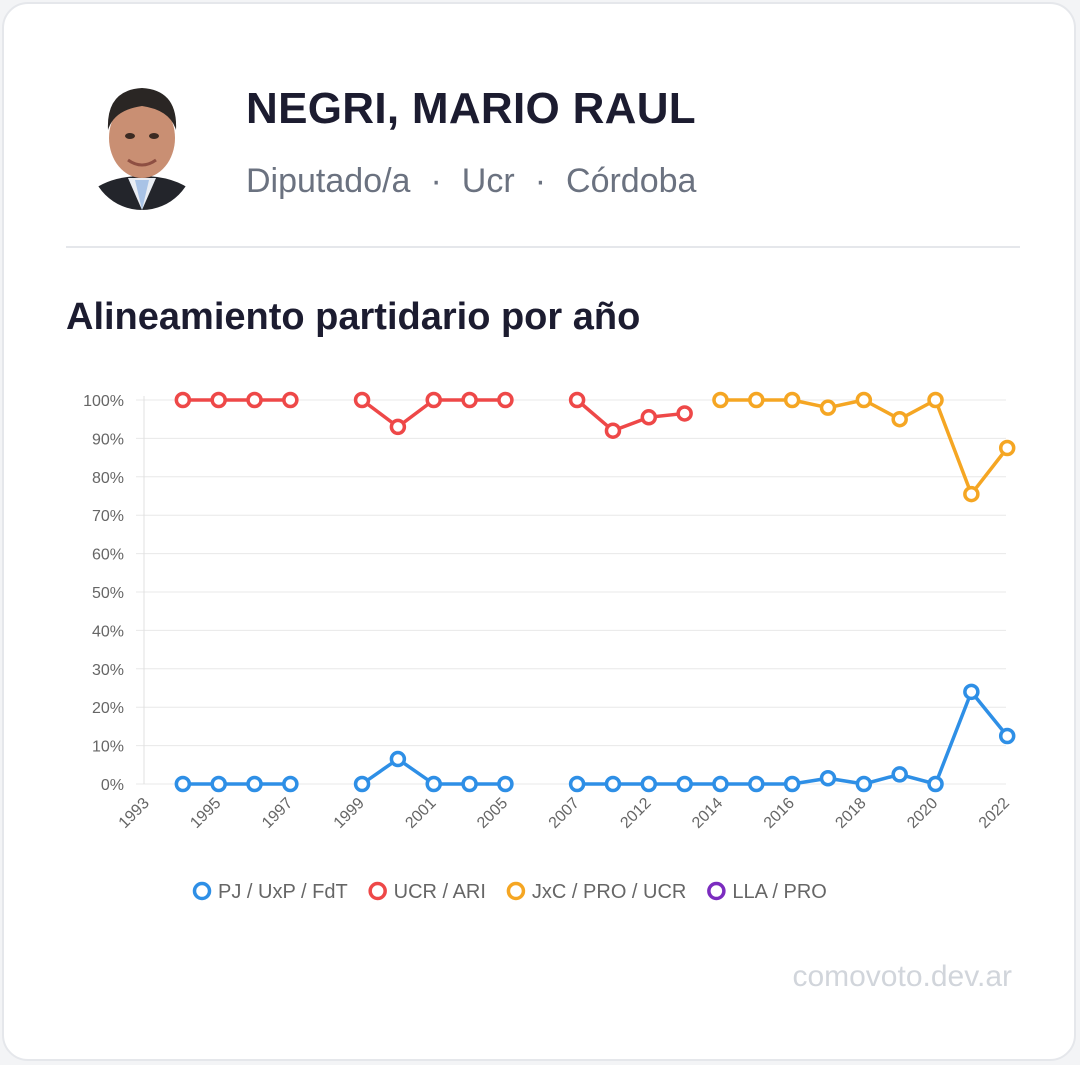  I want to click on x-tick-label: 1993, so click(134, 813).